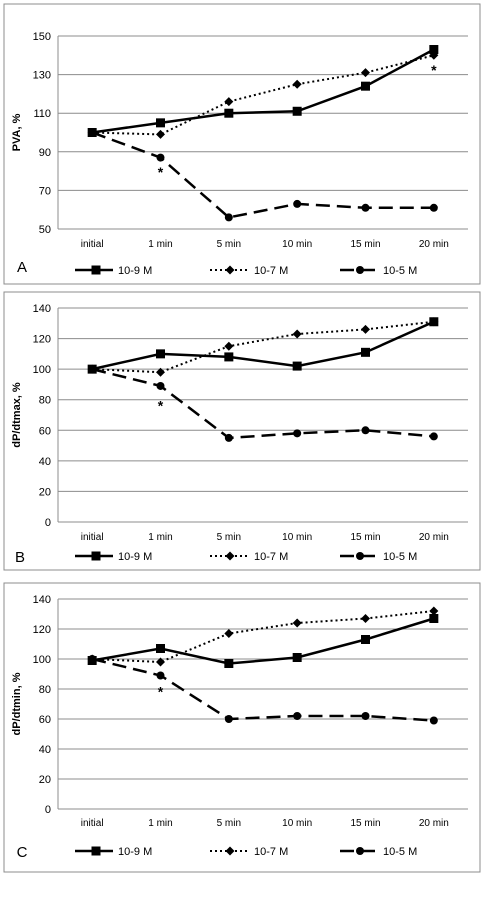 Image resolution: width=490 pixels, height=900 pixels. I want to click on y-tick-label: 110, so click(42, 114).